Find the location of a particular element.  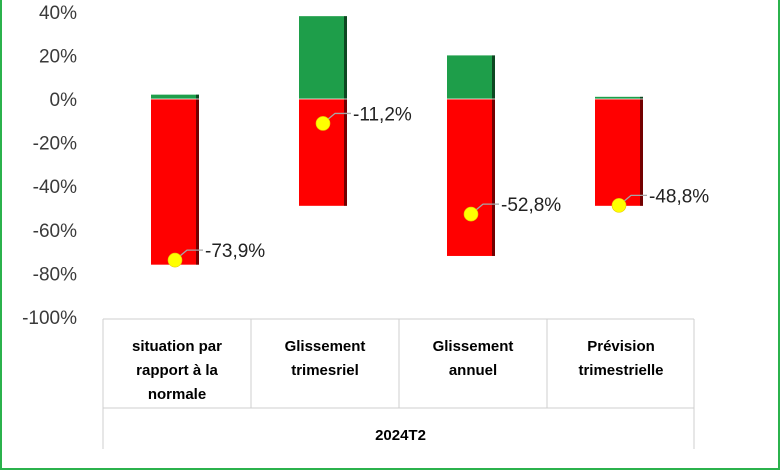

data-label: -73,9% is located at coordinates (235, 251).